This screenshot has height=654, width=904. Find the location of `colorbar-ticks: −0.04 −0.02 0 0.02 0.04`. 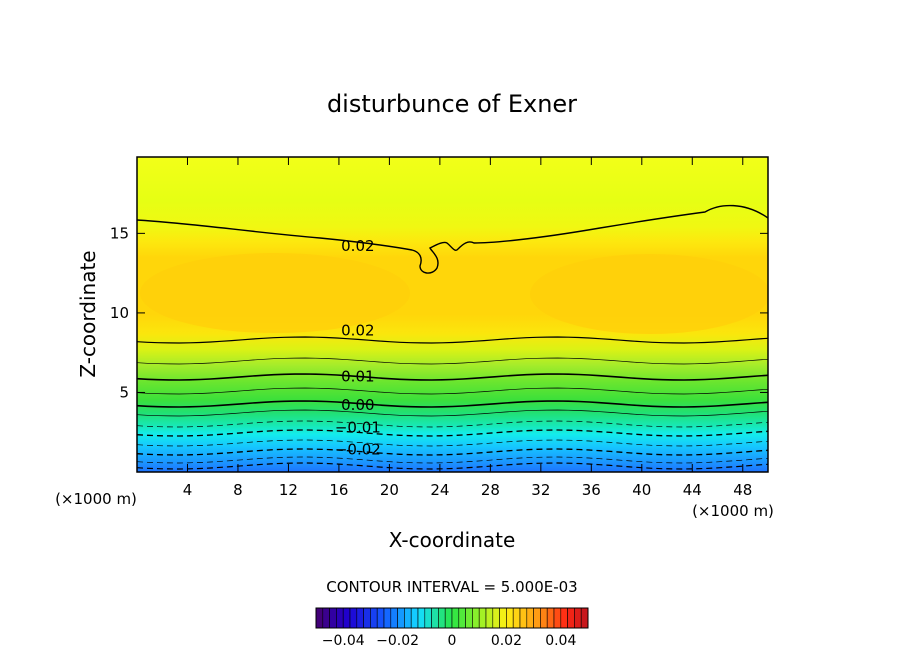

colorbar-ticks: −0.04 −0.02 0 0.02 0.04 is located at coordinates (449, 641).